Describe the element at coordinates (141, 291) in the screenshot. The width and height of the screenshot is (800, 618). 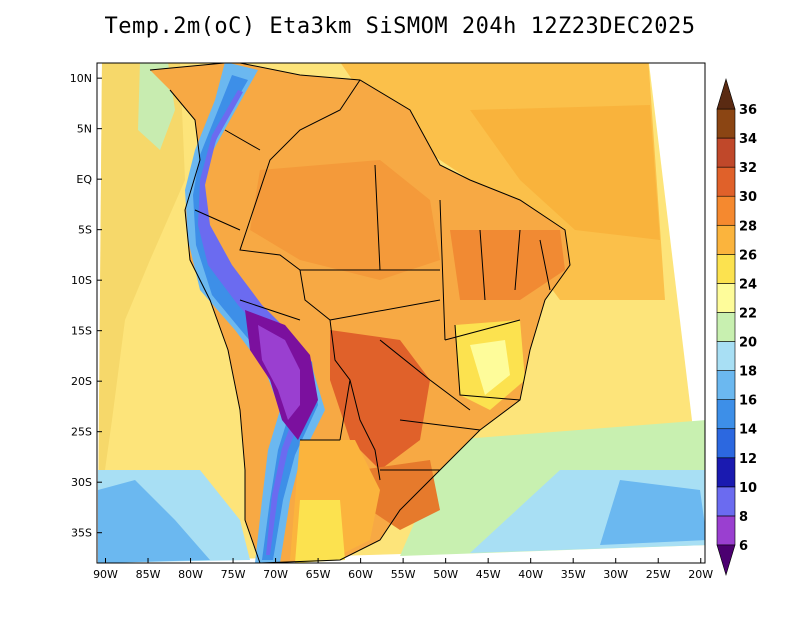
I see `pacific-ocean` at that location.